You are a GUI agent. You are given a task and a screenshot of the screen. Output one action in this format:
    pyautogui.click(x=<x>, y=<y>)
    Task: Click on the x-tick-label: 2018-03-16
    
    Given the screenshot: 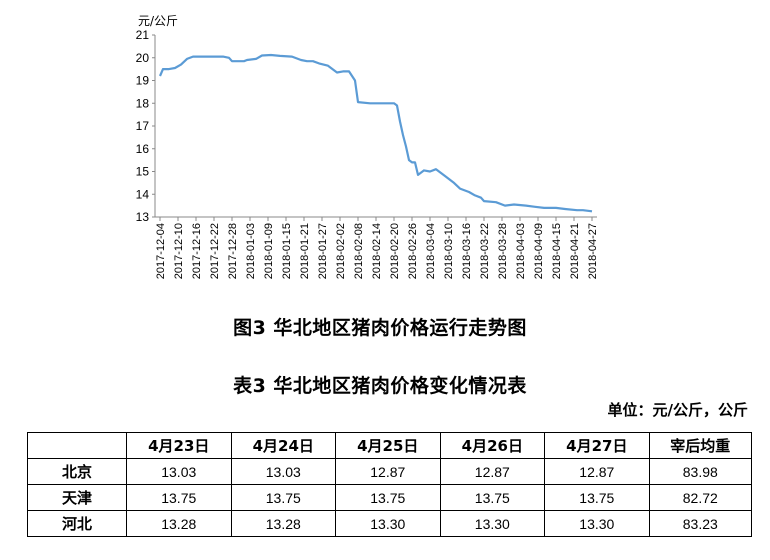 What is the action you would take?
    pyautogui.click(x=467, y=251)
    